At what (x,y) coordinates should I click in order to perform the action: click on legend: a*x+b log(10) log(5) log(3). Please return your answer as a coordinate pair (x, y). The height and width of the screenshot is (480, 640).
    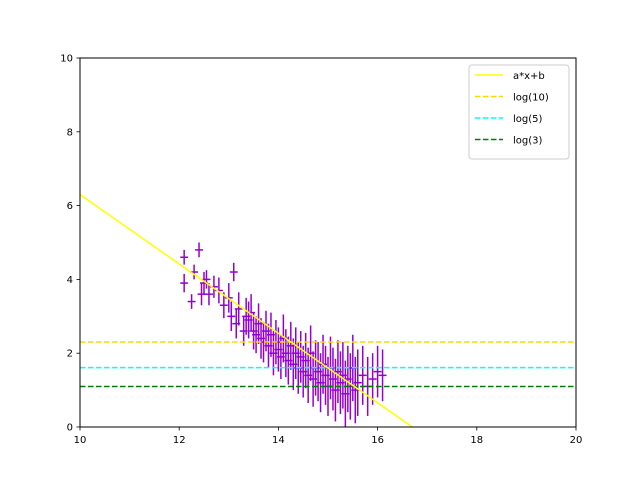
    Looking at the image, I should click on (519, 112).